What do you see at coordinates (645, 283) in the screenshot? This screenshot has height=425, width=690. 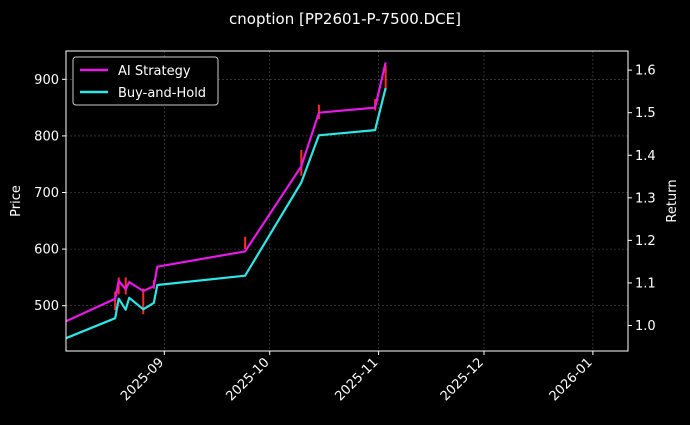 I see `y2-tick-label: 1.1` at bounding box center [645, 283].